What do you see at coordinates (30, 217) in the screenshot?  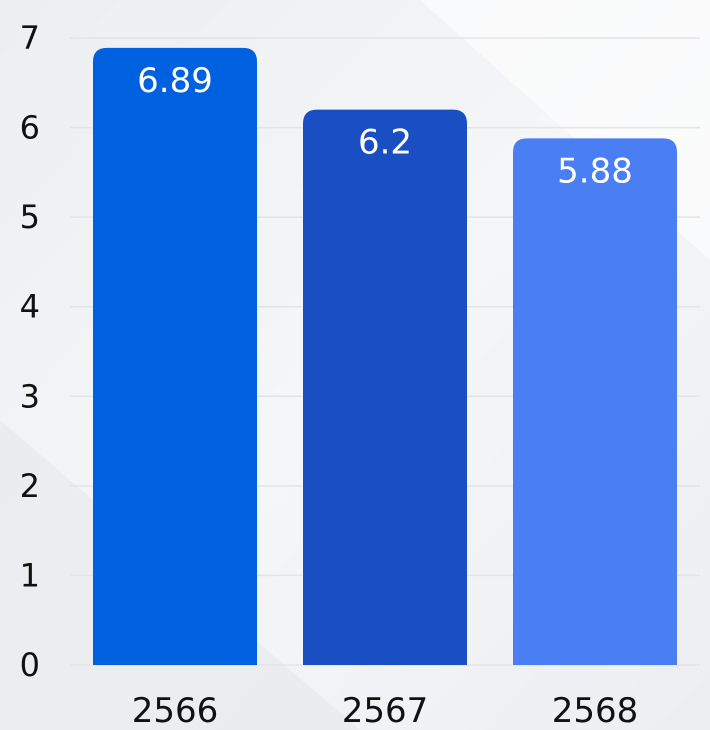 I see `y-tick-label: 5` at bounding box center [30, 217].